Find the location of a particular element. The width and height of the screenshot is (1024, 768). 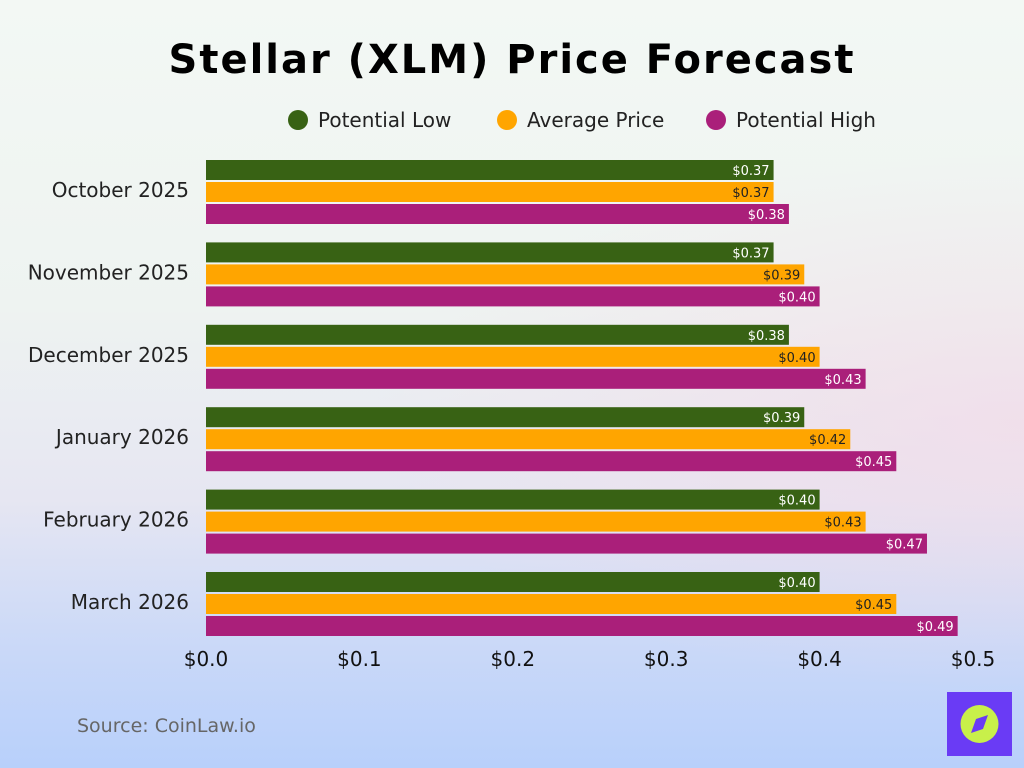

x-tick-label: $0.2 is located at coordinates (513, 659).